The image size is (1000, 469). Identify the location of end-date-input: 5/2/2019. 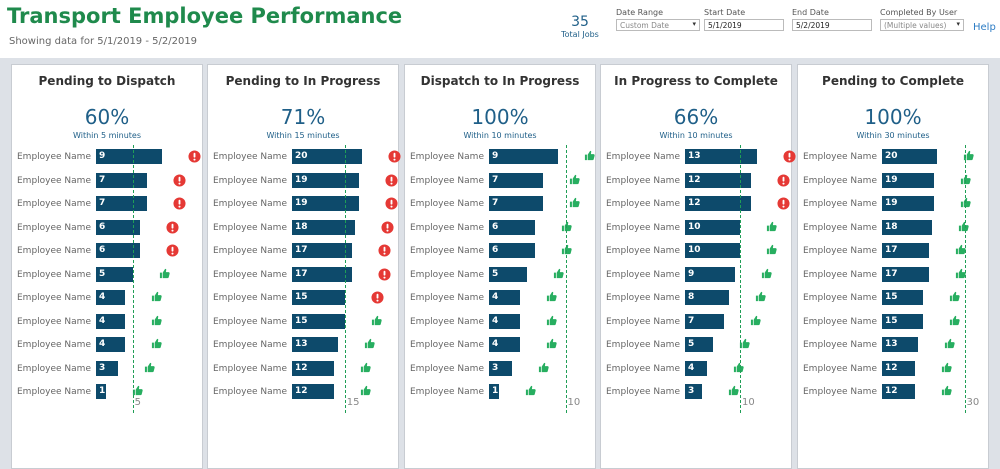
(832, 25).